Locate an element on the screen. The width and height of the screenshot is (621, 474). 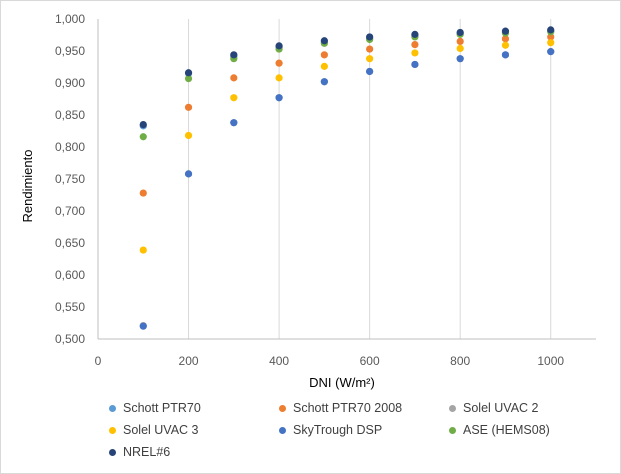
x-tick-label: 800 is located at coordinates (460, 361).